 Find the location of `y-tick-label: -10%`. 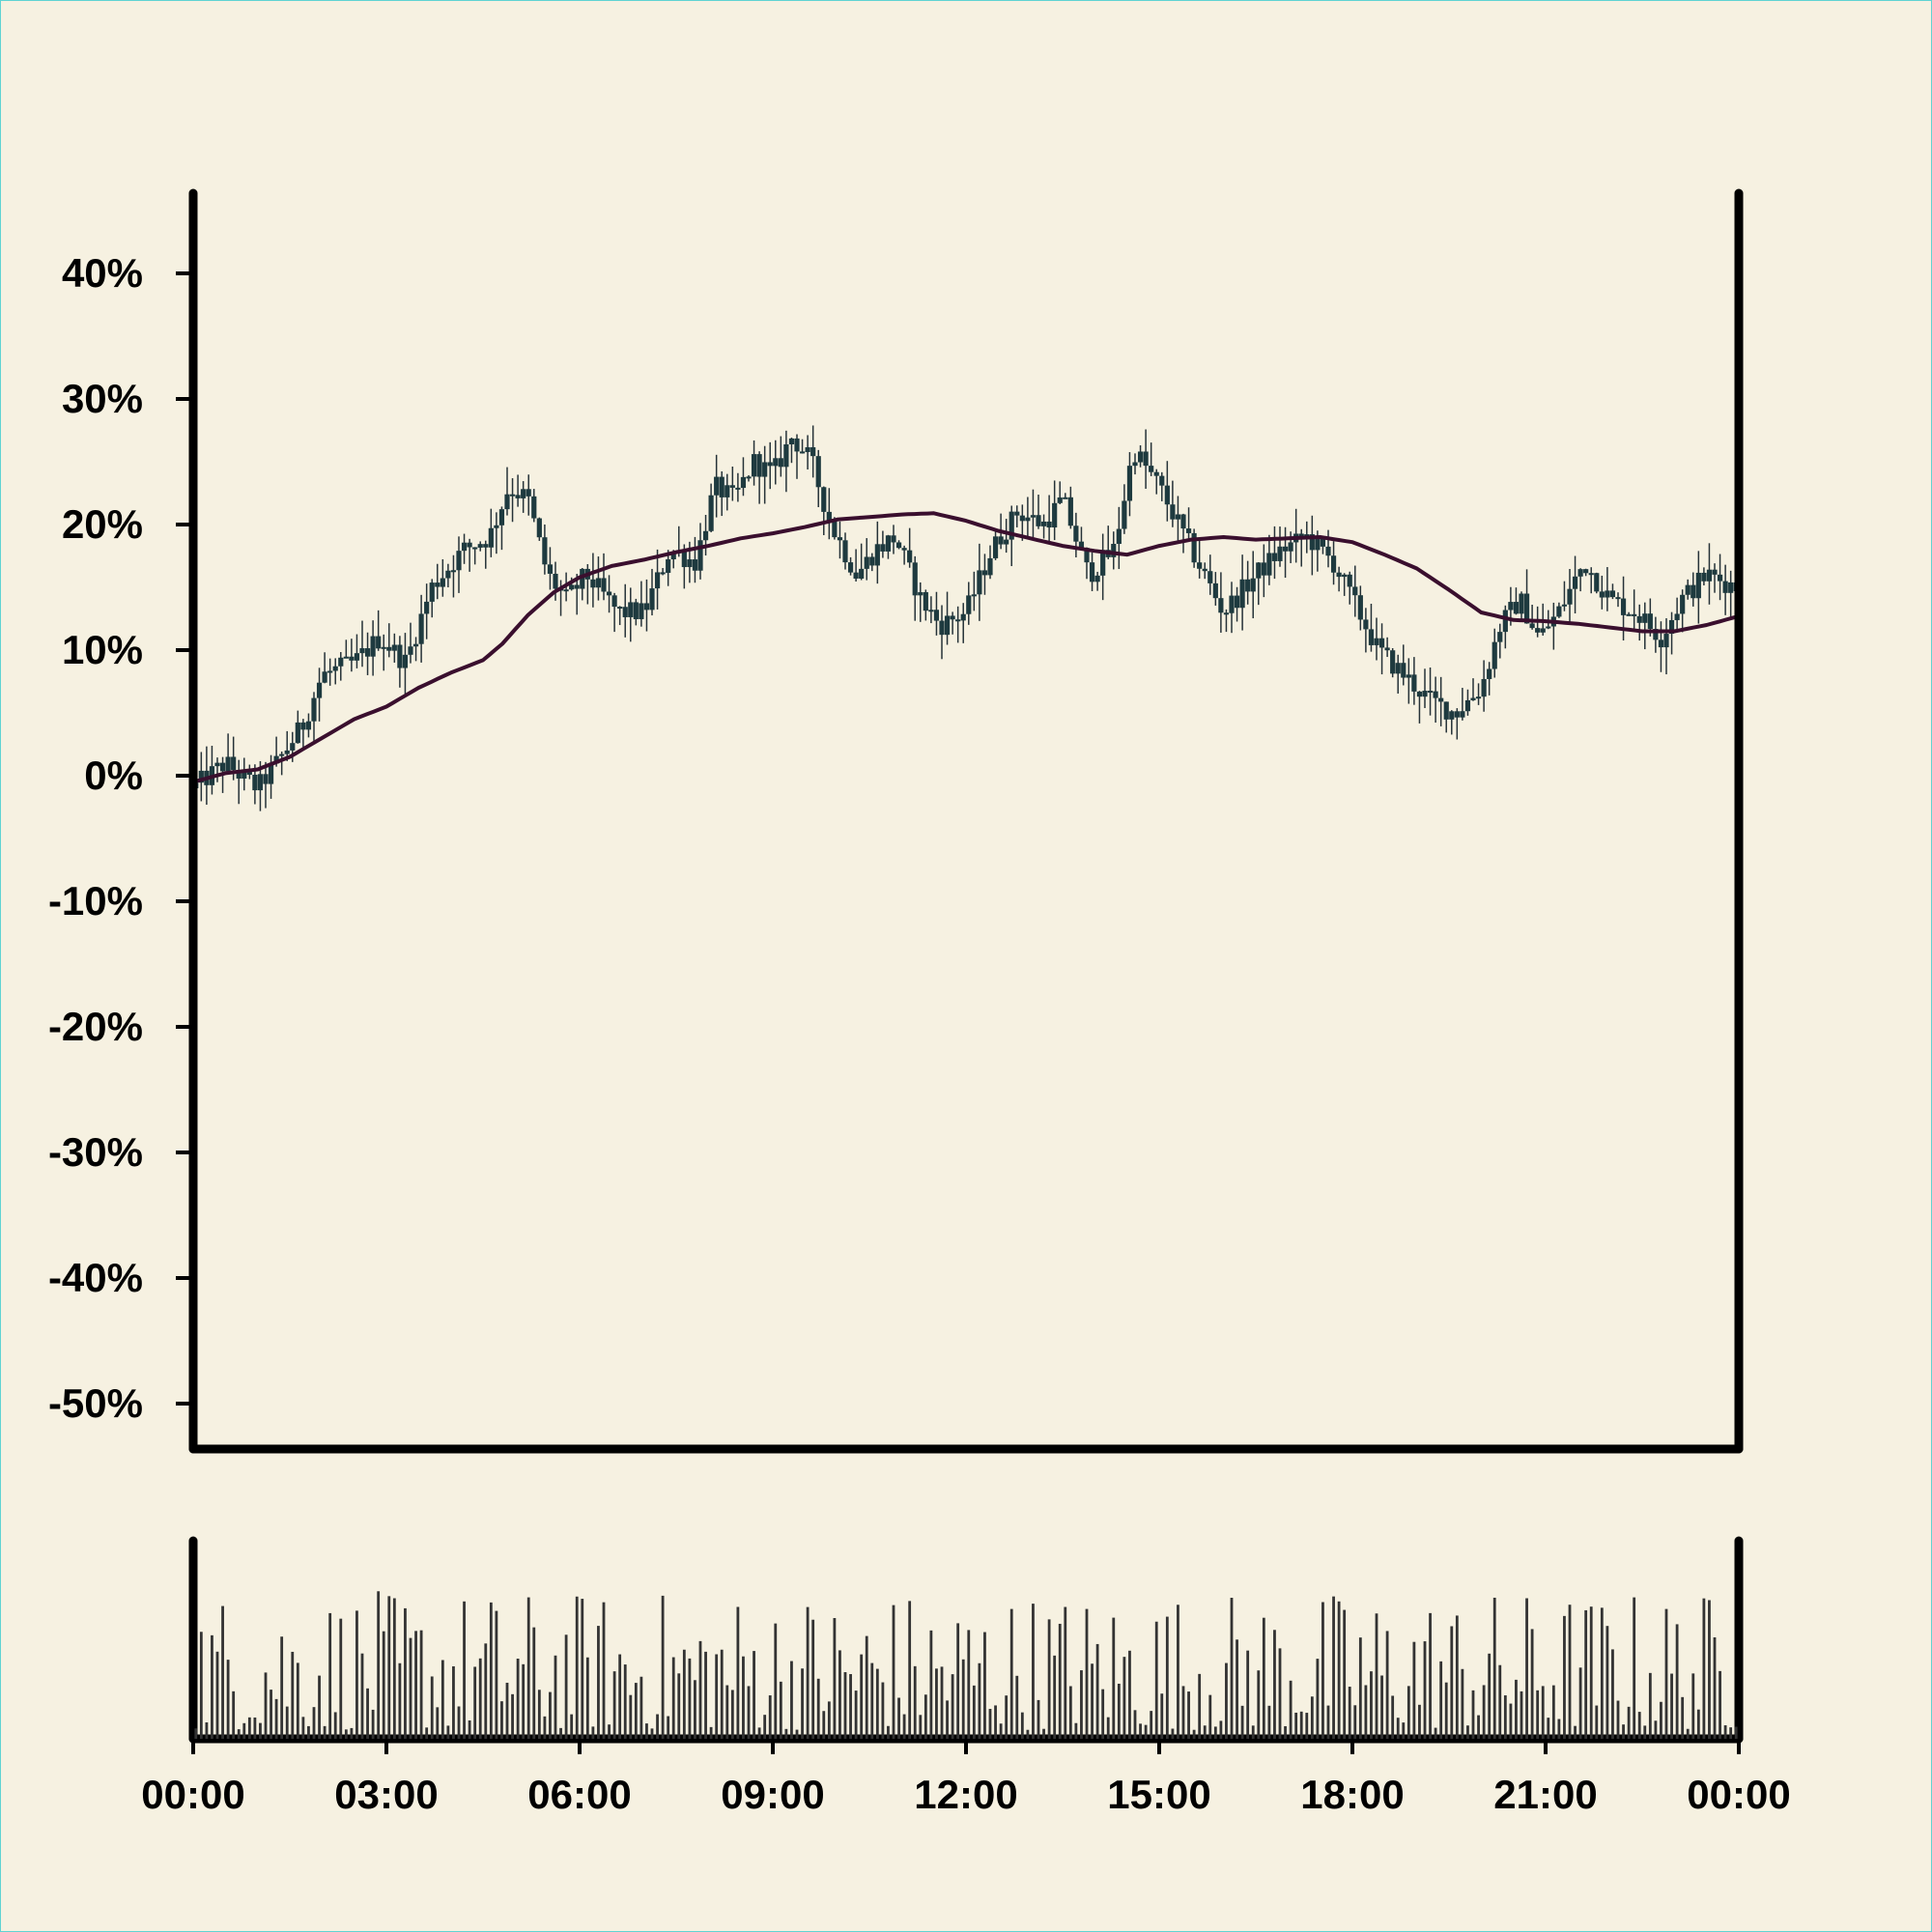

y-tick-label: -10% is located at coordinates (95, 900).